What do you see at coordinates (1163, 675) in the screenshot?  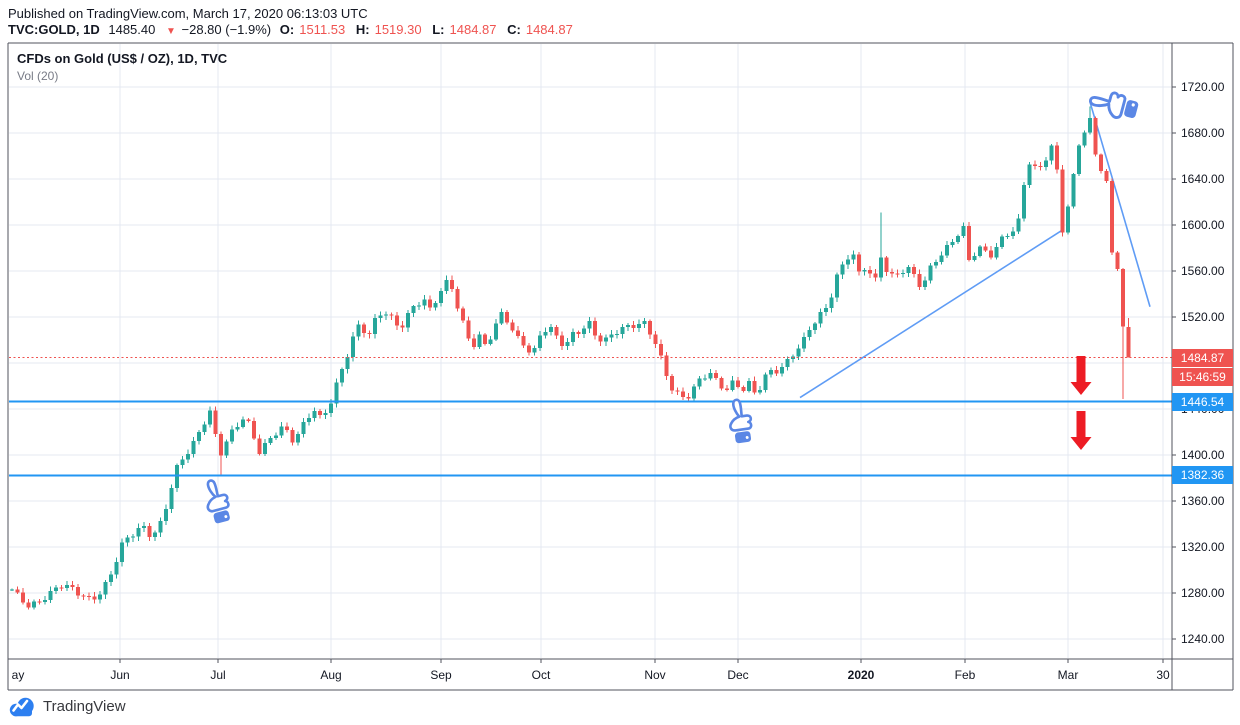 I see `x-axis-label: 30` at bounding box center [1163, 675].